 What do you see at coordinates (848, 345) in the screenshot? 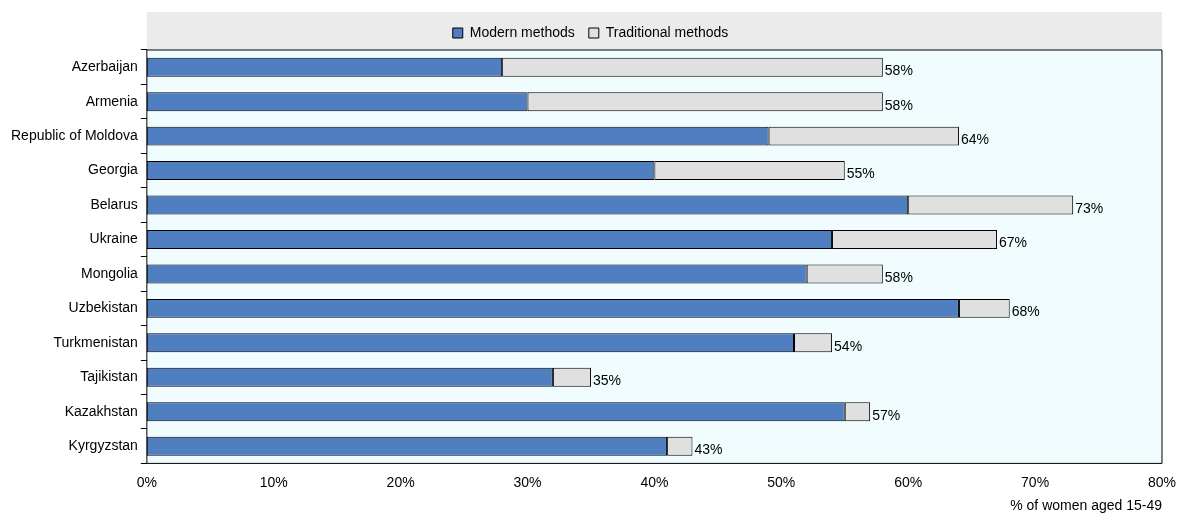
I see `total-label: 54%` at bounding box center [848, 345].